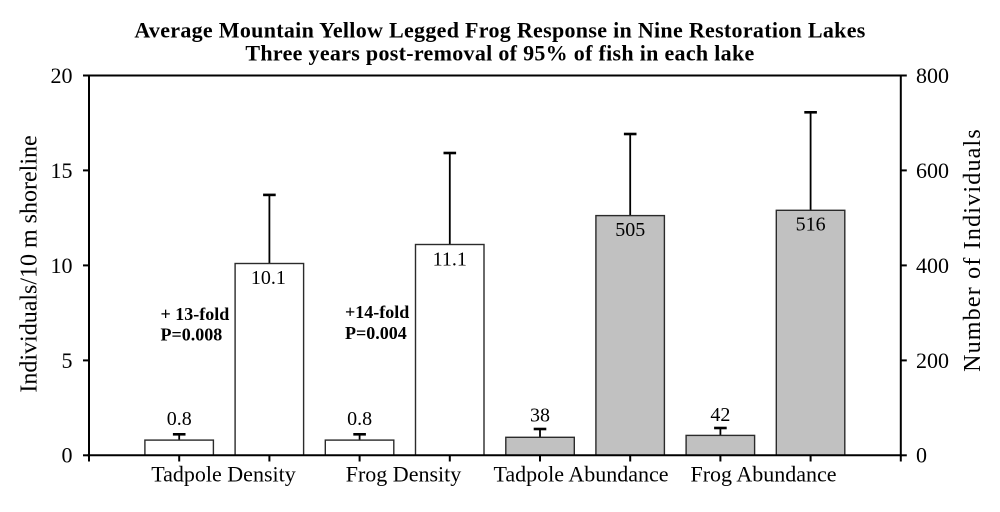 The image size is (1000, 512). What do you see at coordinates (580, 473) in the screenshot?
I see `svg-text: Tadpole Abundance` at bounding box center [580, 473].